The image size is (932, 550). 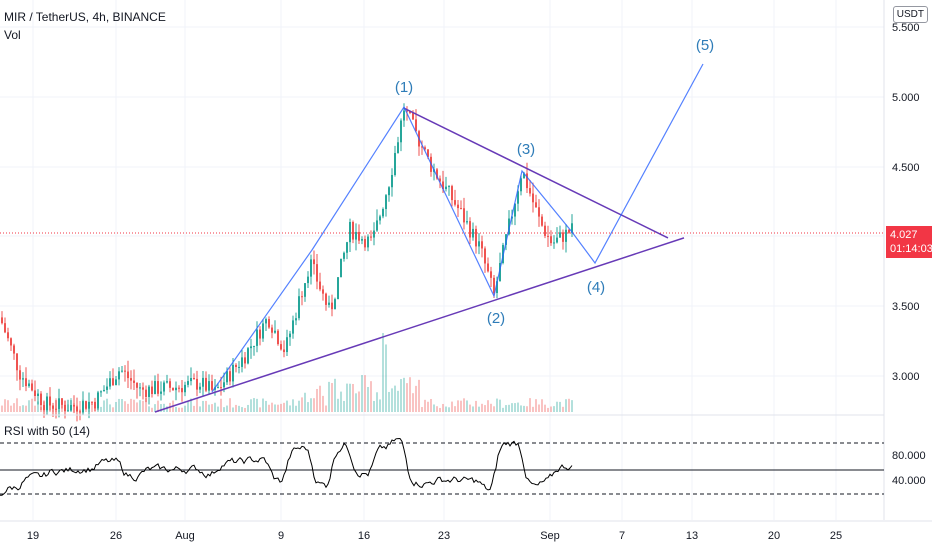 What do you see at coordinates (12, 35) in the screenshot?
I see `volume-legend: Vol` at bounding box center [12, 35].